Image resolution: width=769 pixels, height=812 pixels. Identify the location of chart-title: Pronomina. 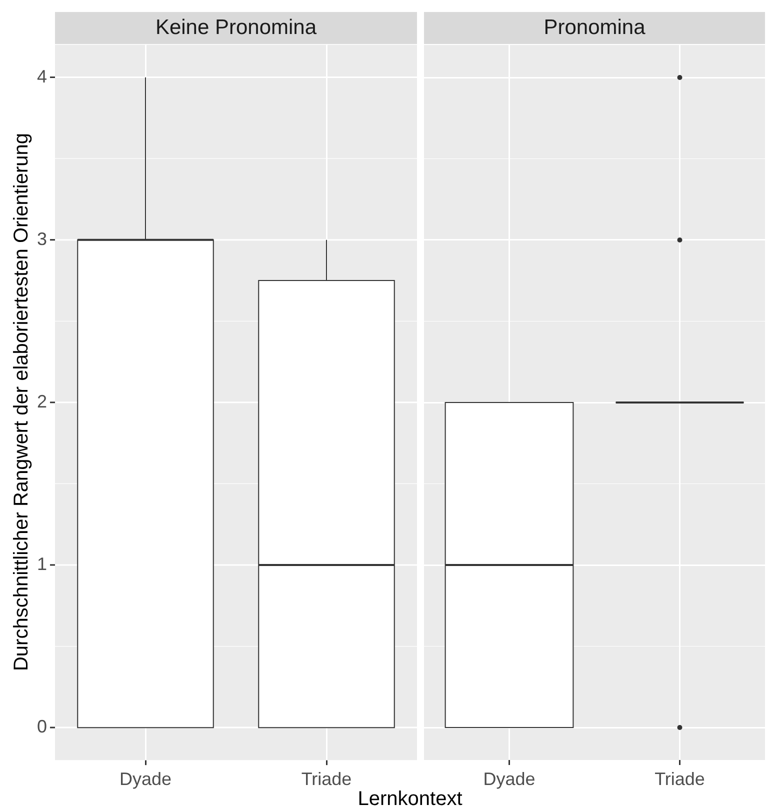
(594, 28).